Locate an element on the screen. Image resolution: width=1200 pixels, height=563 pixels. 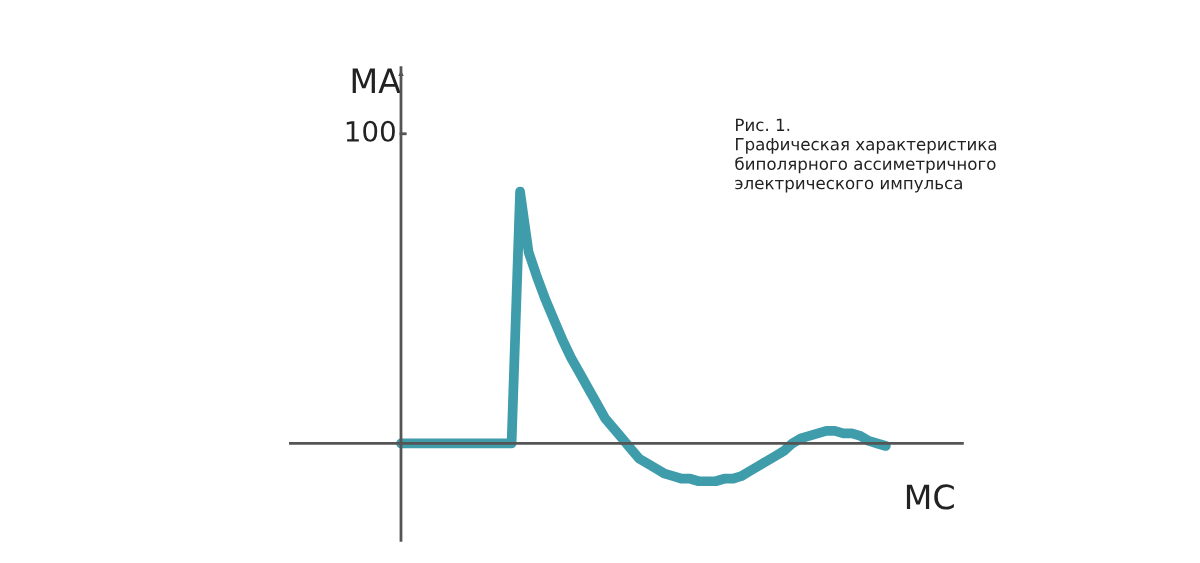
y-axis-title: МА is located at coordinates (376, 80).